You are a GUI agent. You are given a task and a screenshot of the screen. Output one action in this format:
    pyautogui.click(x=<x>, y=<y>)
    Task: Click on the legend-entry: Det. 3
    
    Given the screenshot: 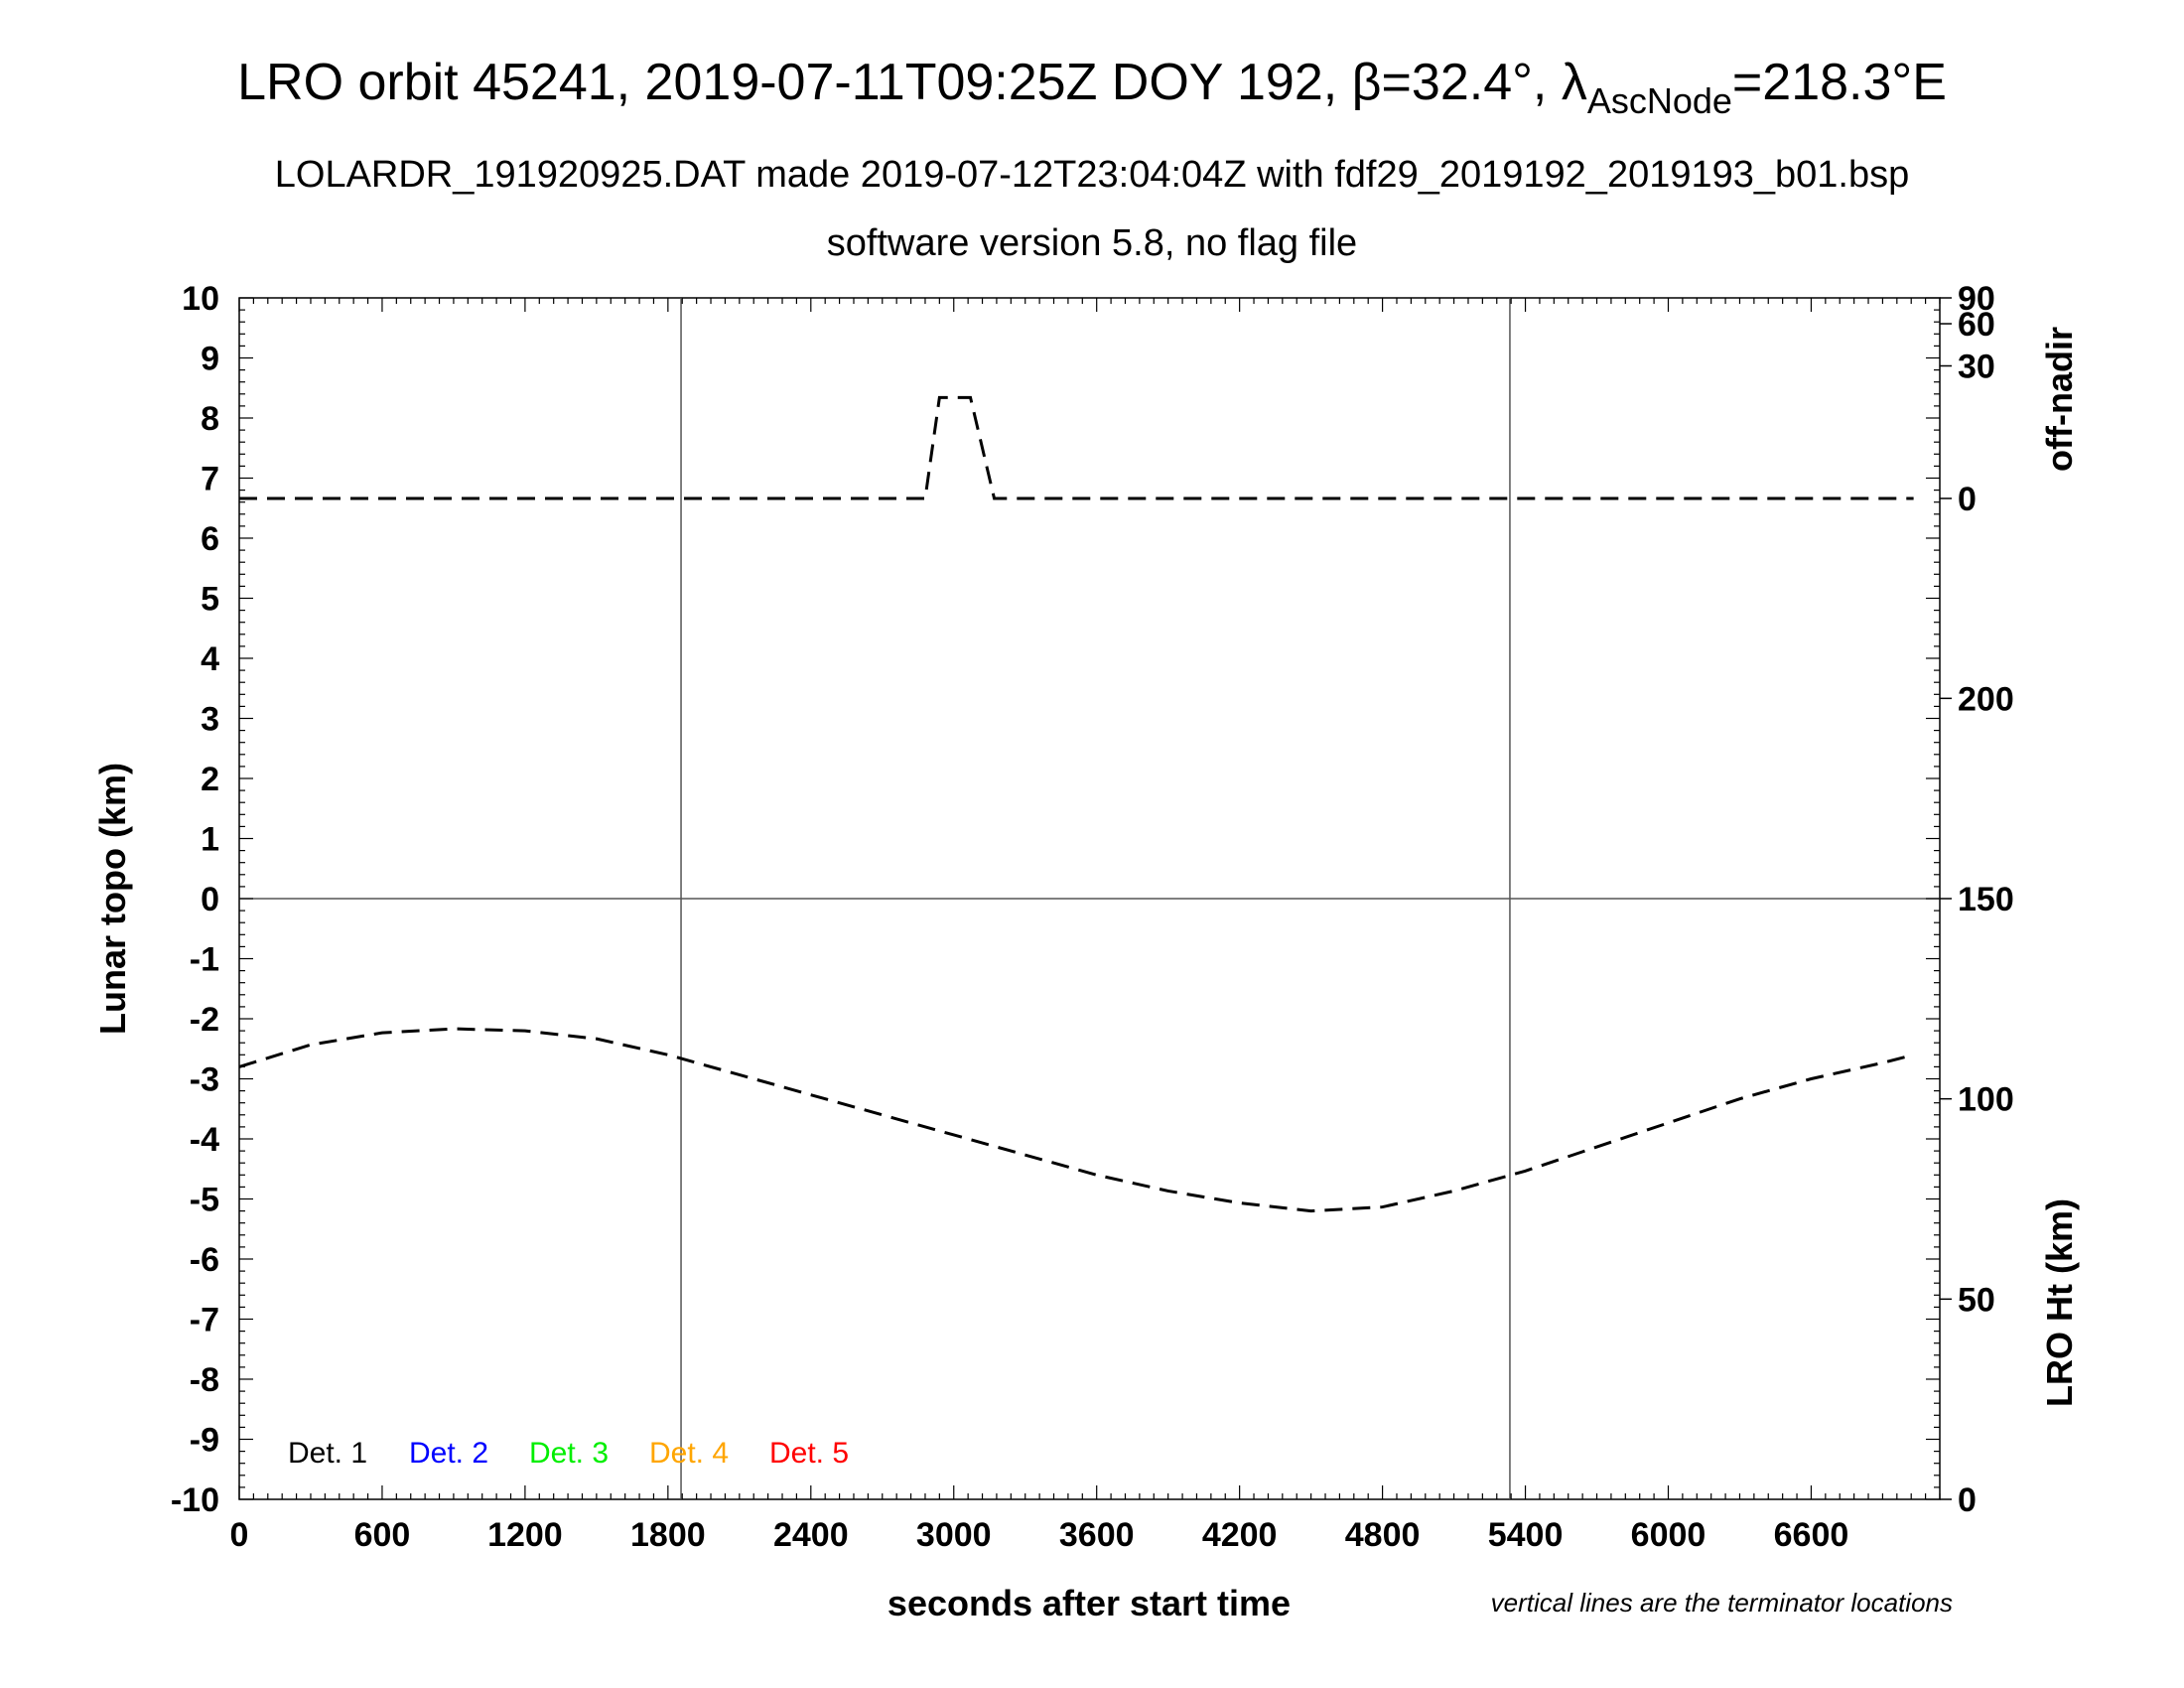 What is the action you would take?
    pyautogui.click(x=569, y=1453)
    